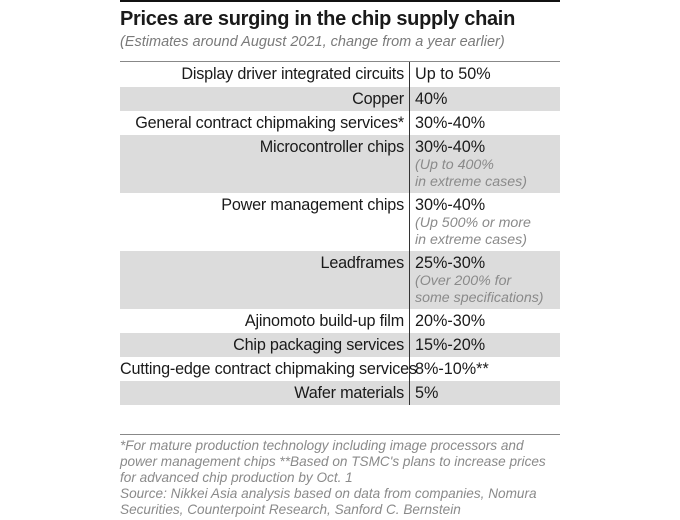 The width and height of the screenshot is (680, 520). Describe the element at coordinates (485, 392) in the screenshot. I see `value-cell: 5%` at that location.